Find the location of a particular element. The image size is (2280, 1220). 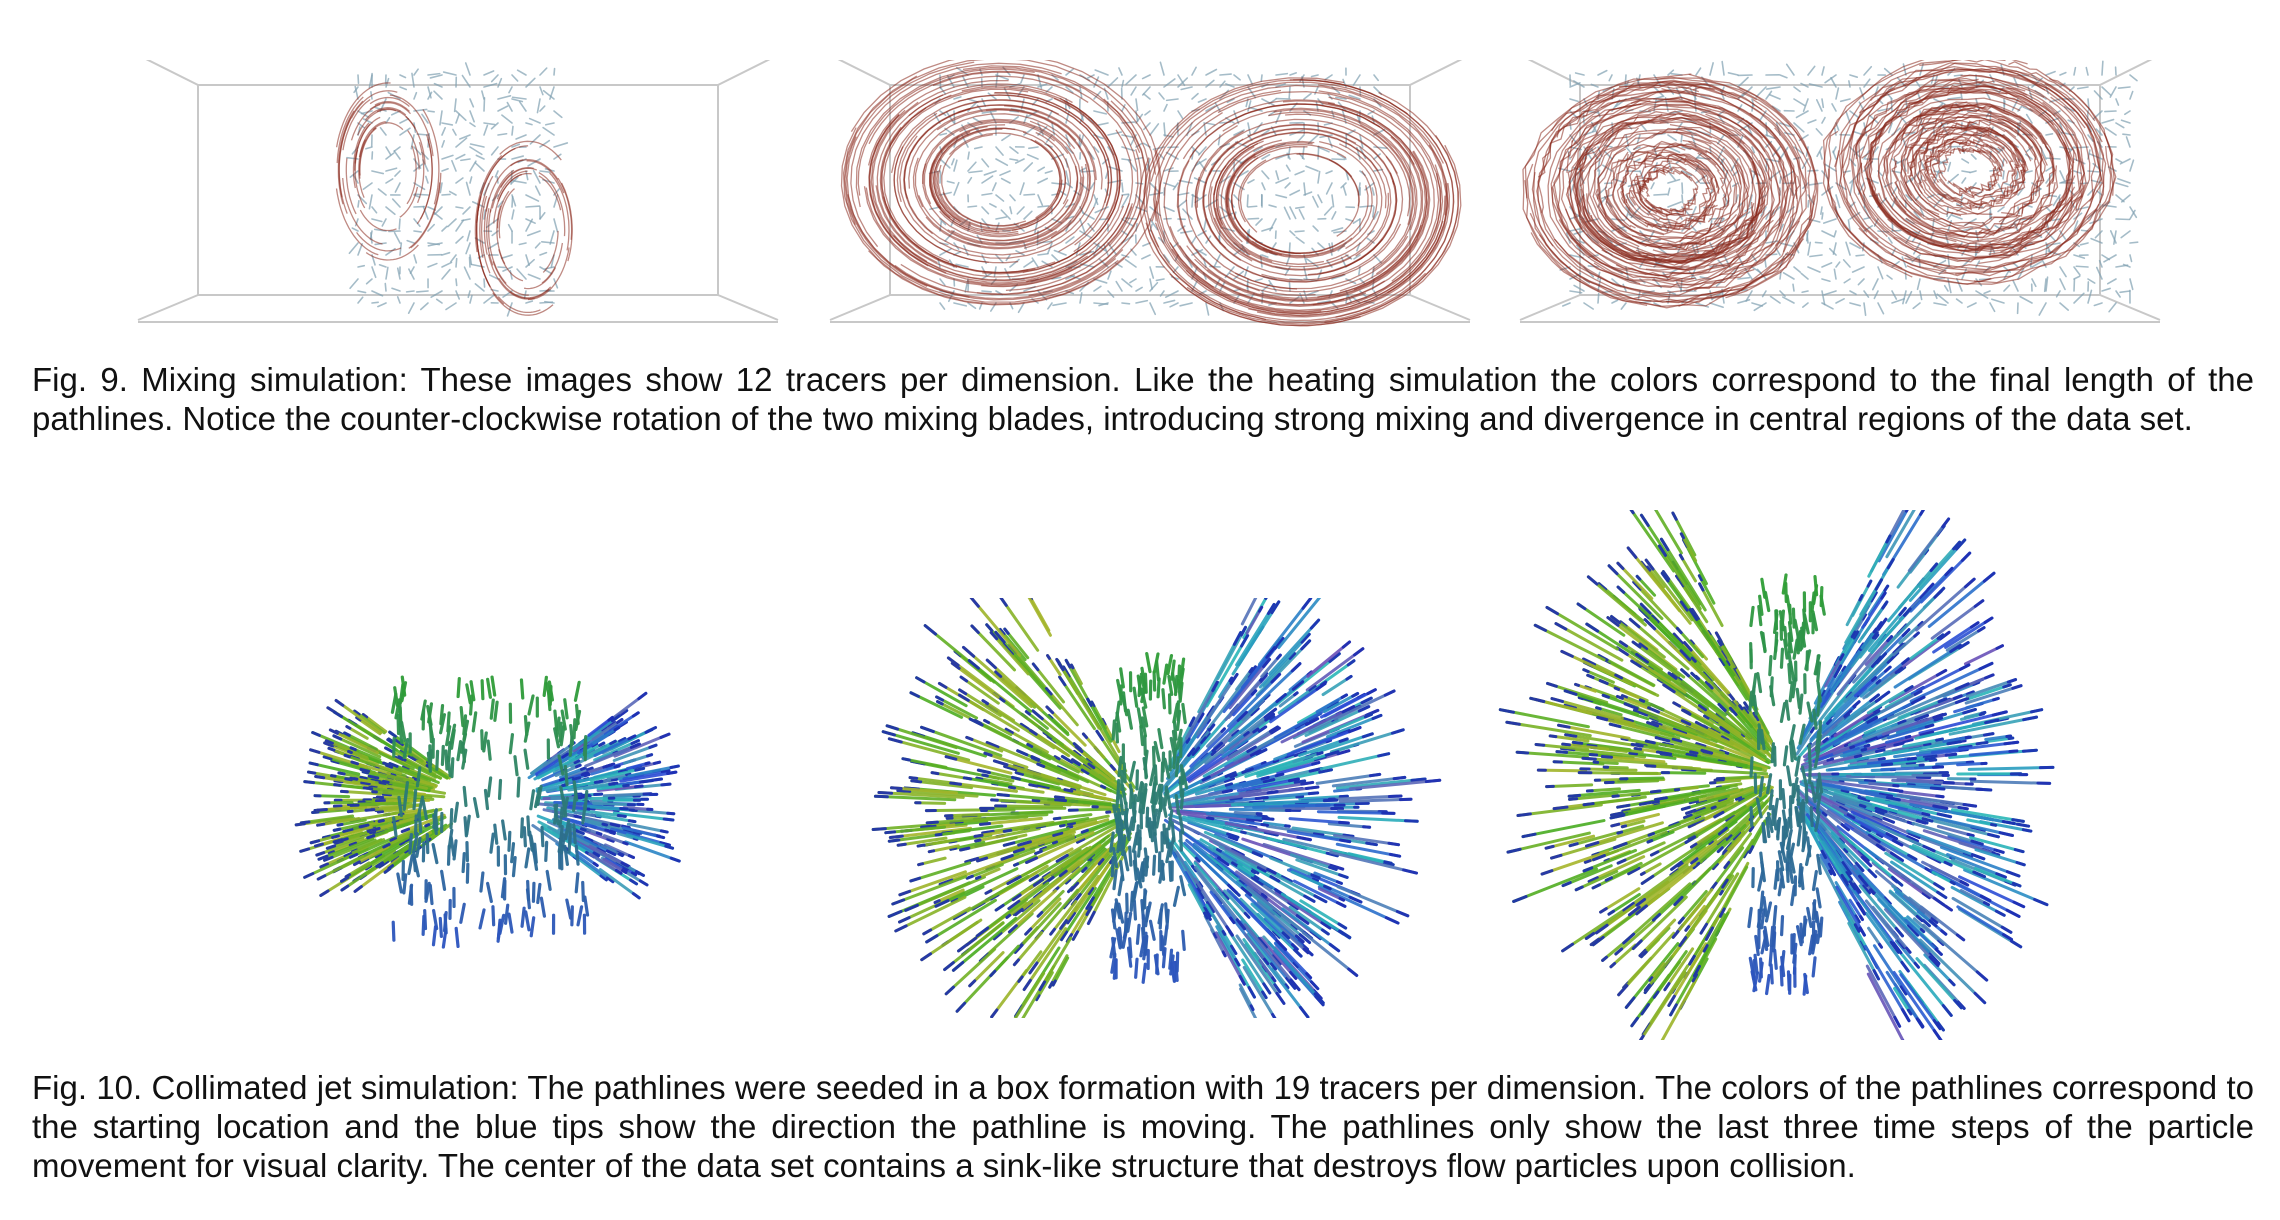

jet-panel-early is located at coordinates (490, 800).